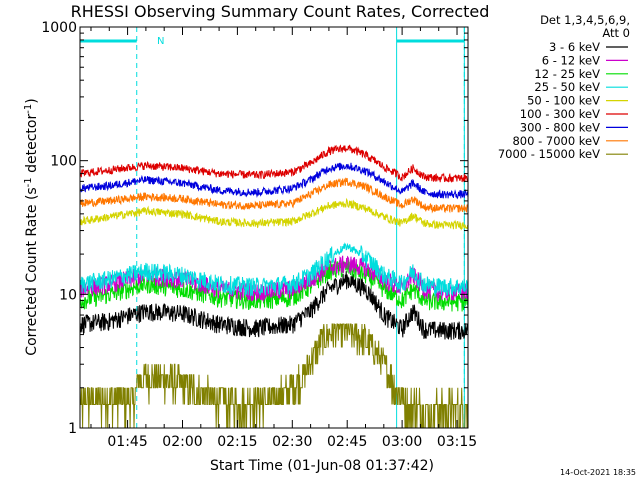  I want to click on y-tick-label-3: 1000, so click(59, 28).